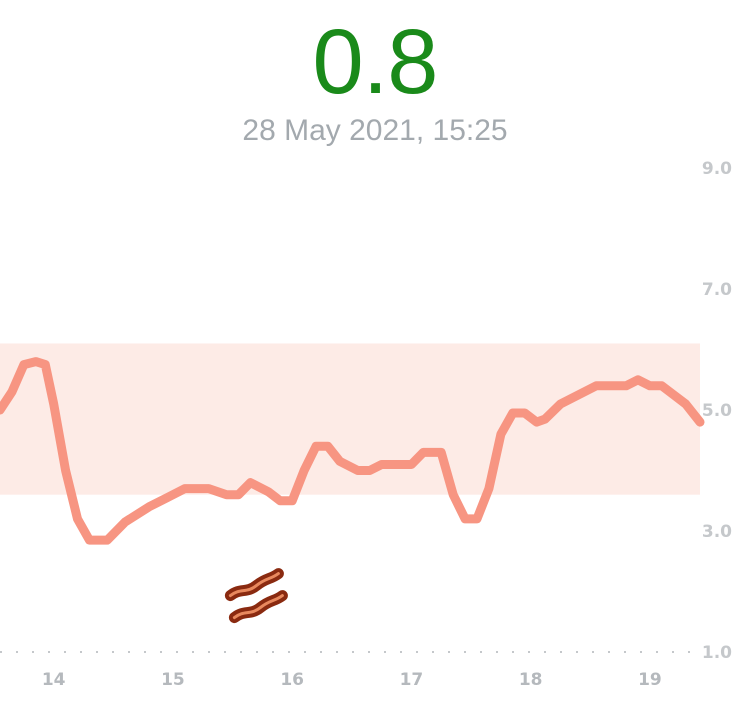 The width and height of the screenshot is (750, 728). Describe the element at coordinates (54, 680) in the screenshot. I see `x-tick-label: 14` at that location.